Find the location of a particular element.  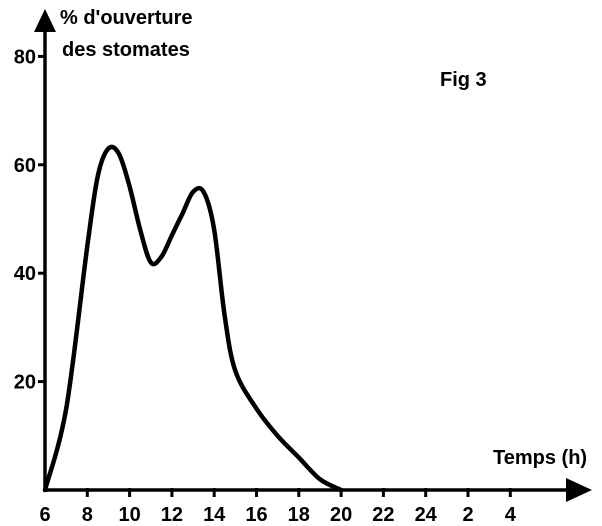

x-tick-label: 12 is located at coordinates (172, 515).